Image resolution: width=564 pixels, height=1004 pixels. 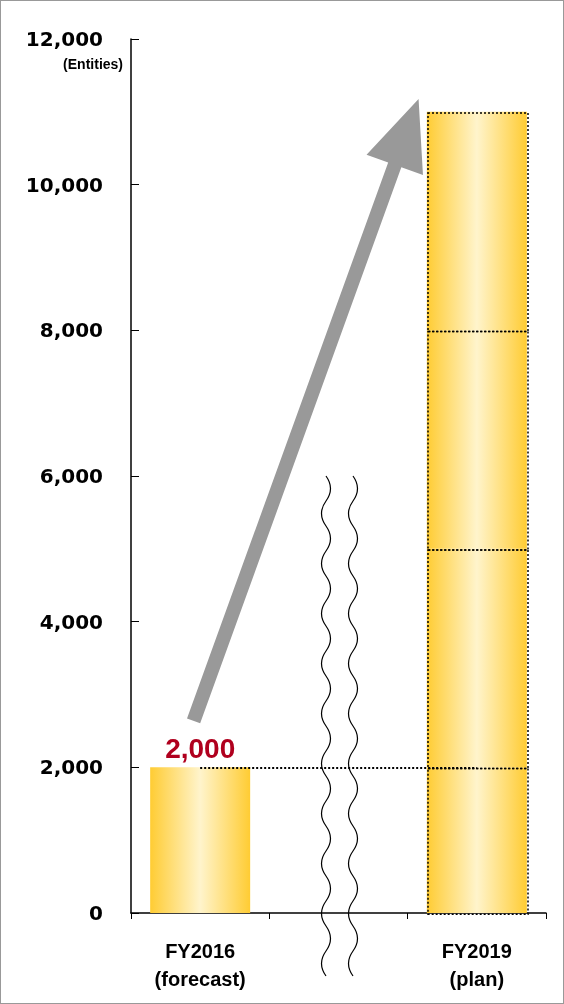 What do you see at coordinates (200, 965) in the screenshot?
I see `x-tick-label: FY2016 (forecast)` at bounding box center [200, 965].